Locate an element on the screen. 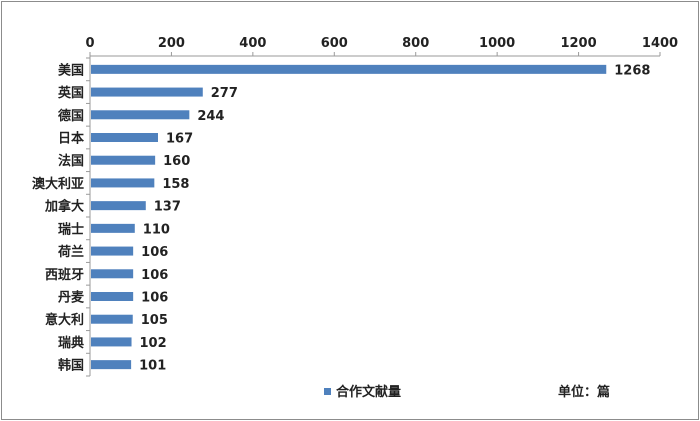 Image resolution: width=700 pixels, height=421 pixels. x-tick-label: 400 is located at coordinates (252, 43).